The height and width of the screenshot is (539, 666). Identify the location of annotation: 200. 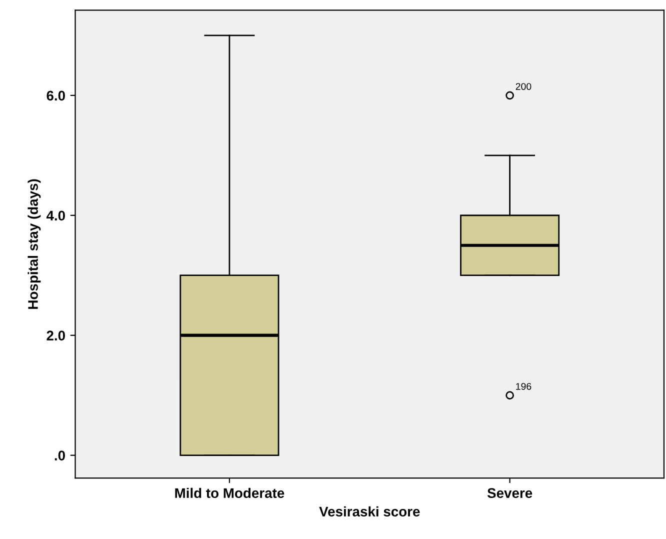
(524, 86).